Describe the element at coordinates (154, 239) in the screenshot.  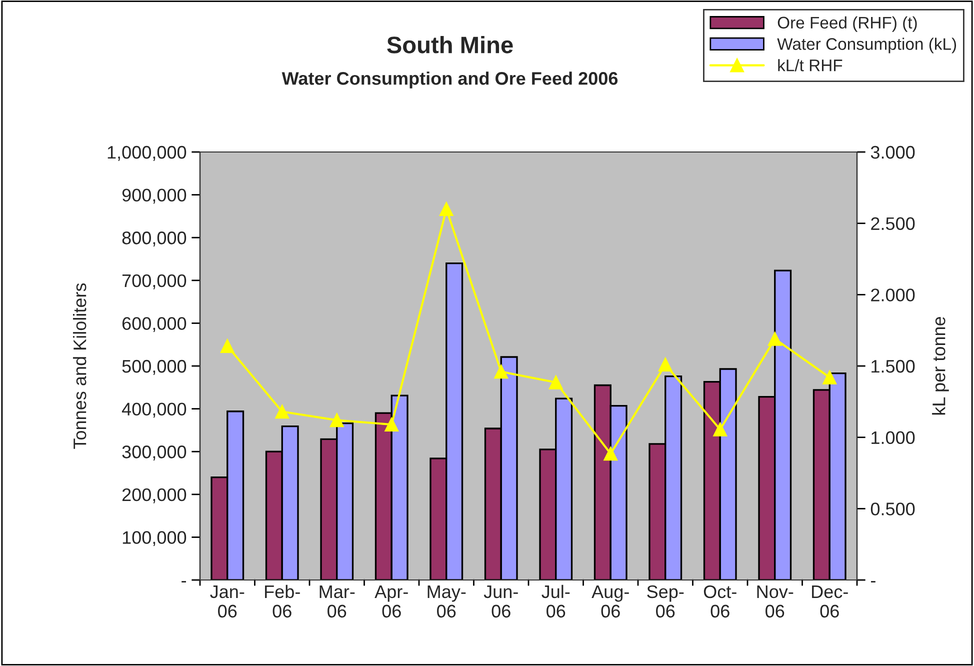
I see `y-tick-label: 800,000` at that location.